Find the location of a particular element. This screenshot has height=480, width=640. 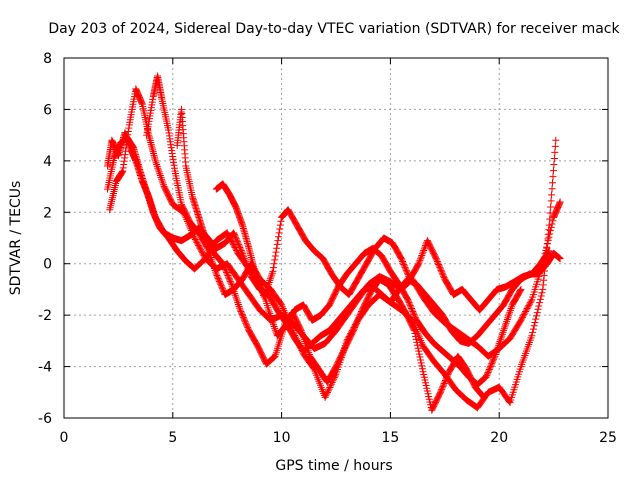

y-tick-label: 0 is located at coordinates (47, 265).